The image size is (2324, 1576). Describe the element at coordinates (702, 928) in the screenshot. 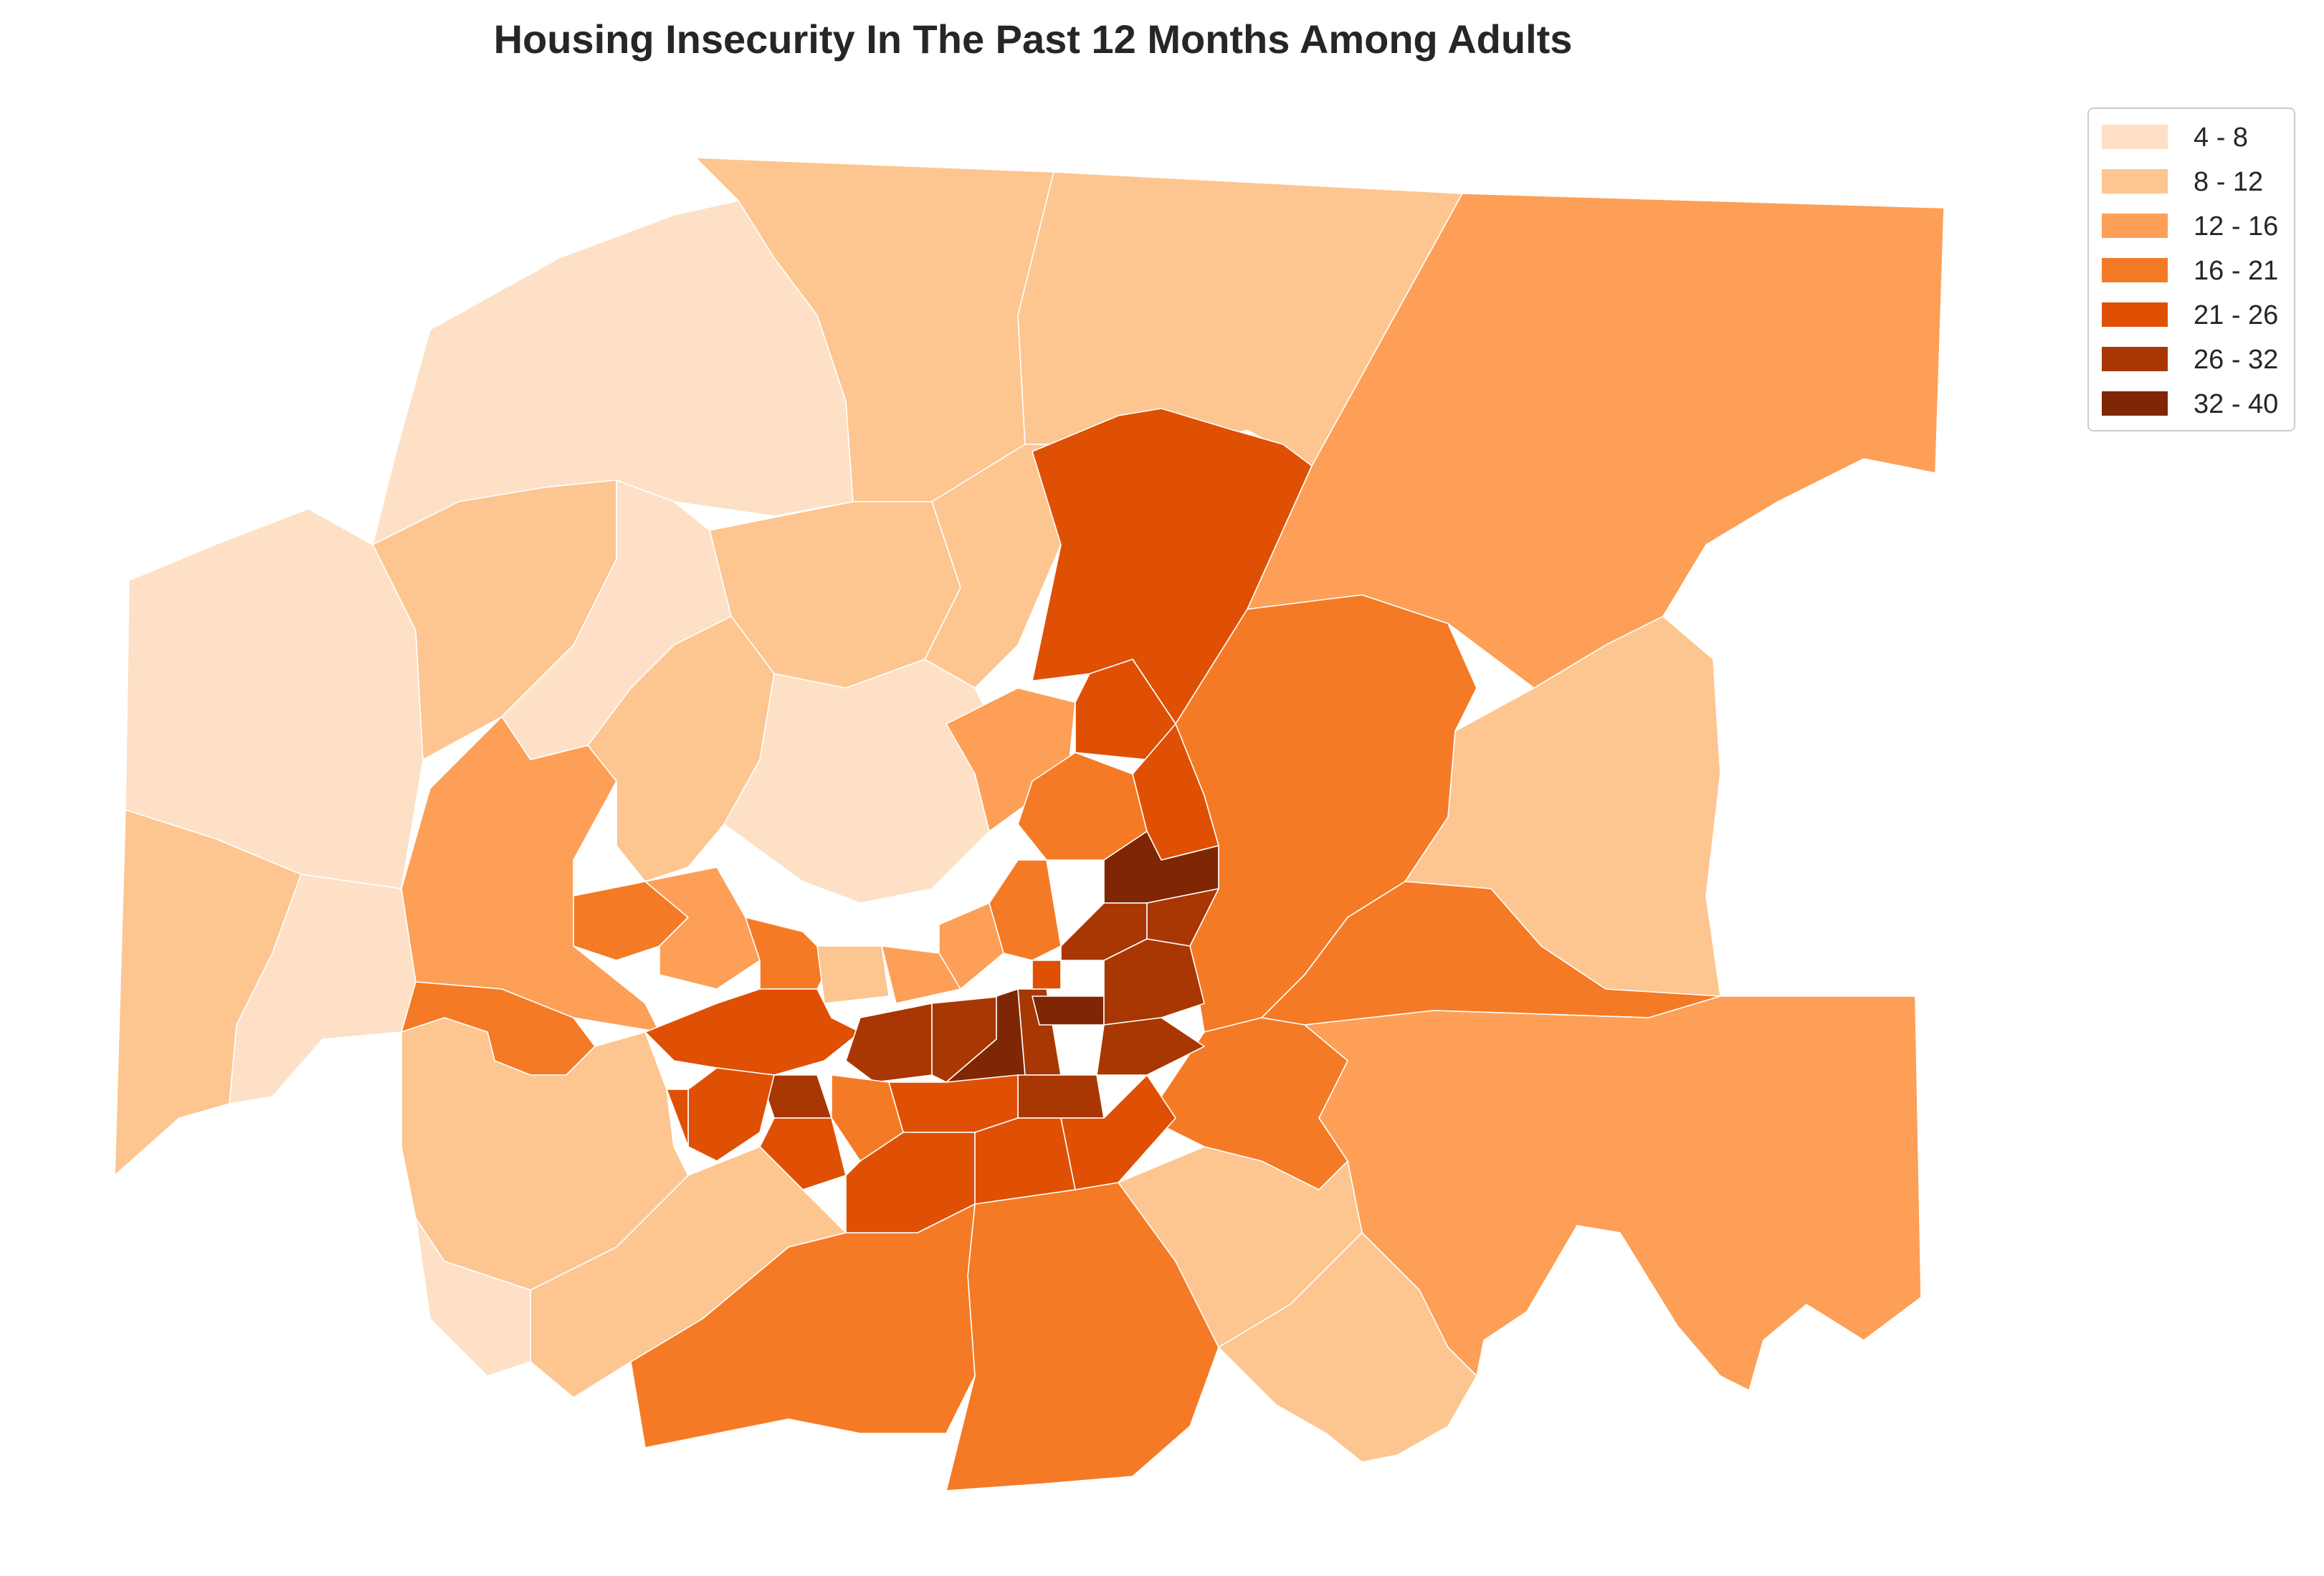

I see `region-c-w2` at that location.